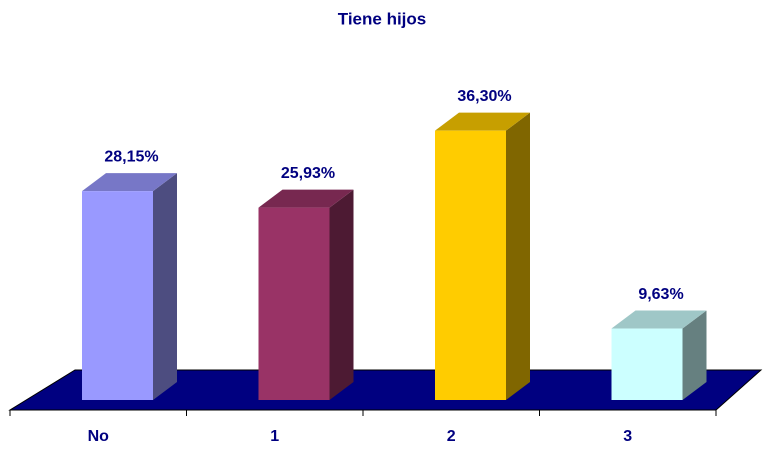 Image resolution: width=765 pixels, height=450 pixels. I want to click on x-tick-label: No, so click(99, 436).